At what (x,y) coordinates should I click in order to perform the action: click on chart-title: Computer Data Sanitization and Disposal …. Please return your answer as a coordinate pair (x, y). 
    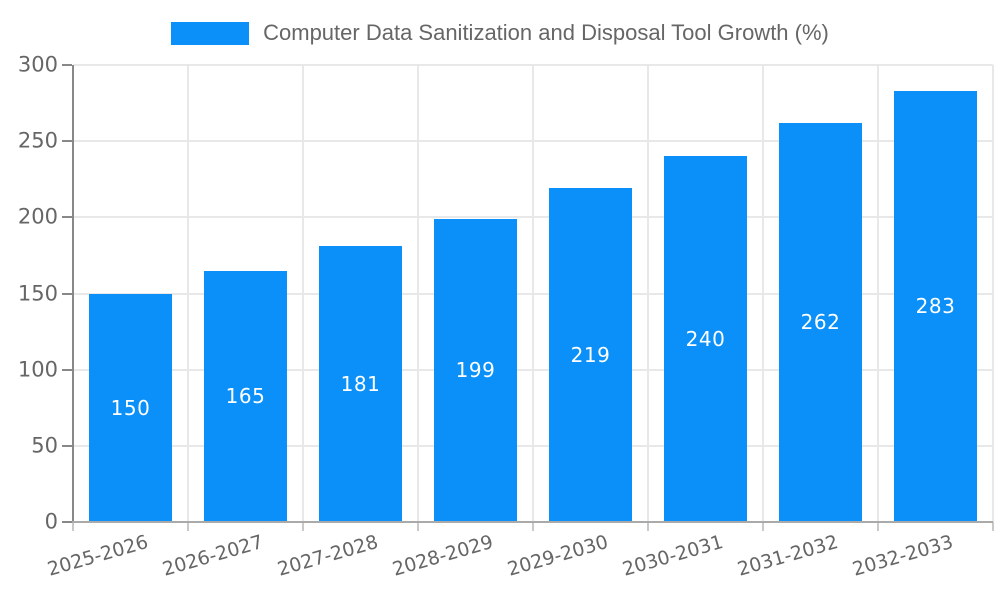
    Looking at the image, I should click on (546, 32).